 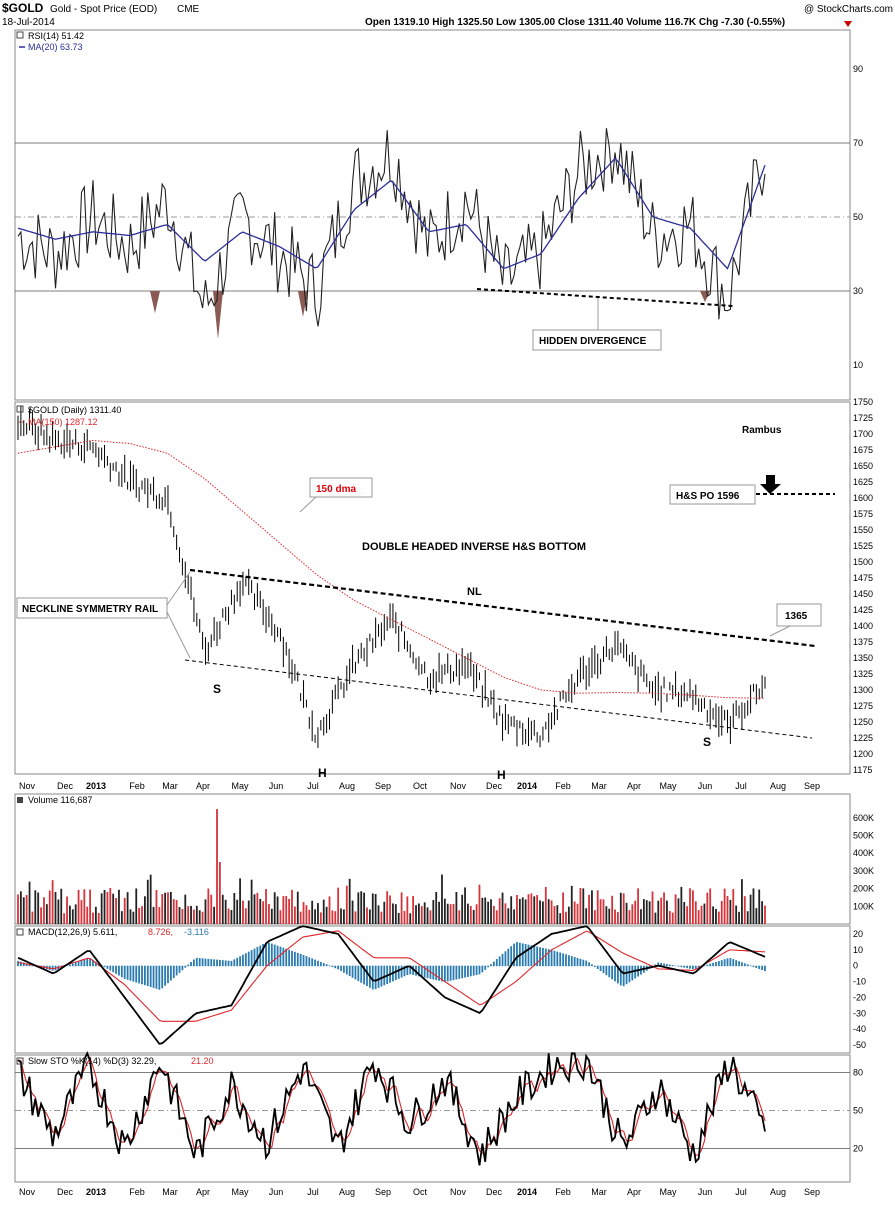 What do you see at coordinates (92, 608) in the screenshot?
I see `neckline-rail-box` at bounding box center [92, 608].